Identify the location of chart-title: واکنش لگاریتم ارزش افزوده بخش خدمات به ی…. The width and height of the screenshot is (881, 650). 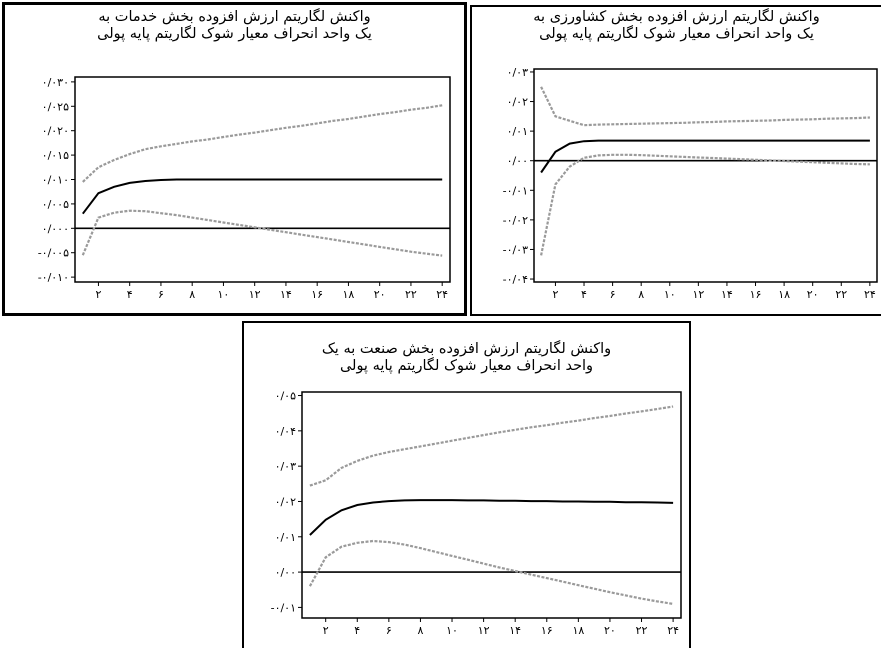
(234, 26).